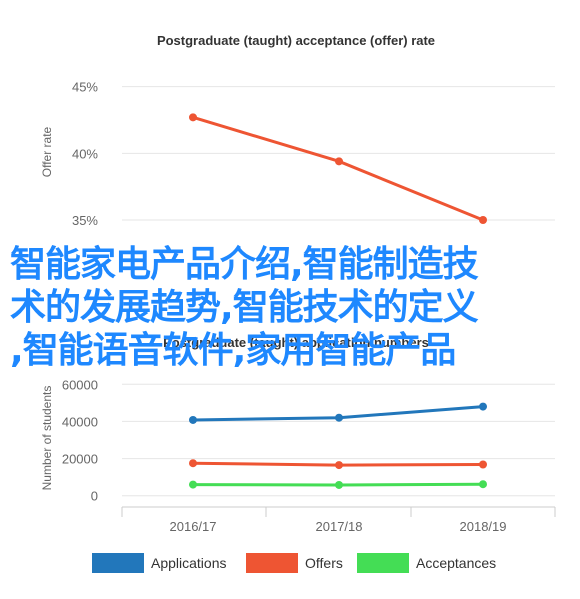 The image size is (580, 599). Describe the element at coordinates (47, 151) in the screenshot. I see `chart-1-y-axis-label: Offer rate` at that location.